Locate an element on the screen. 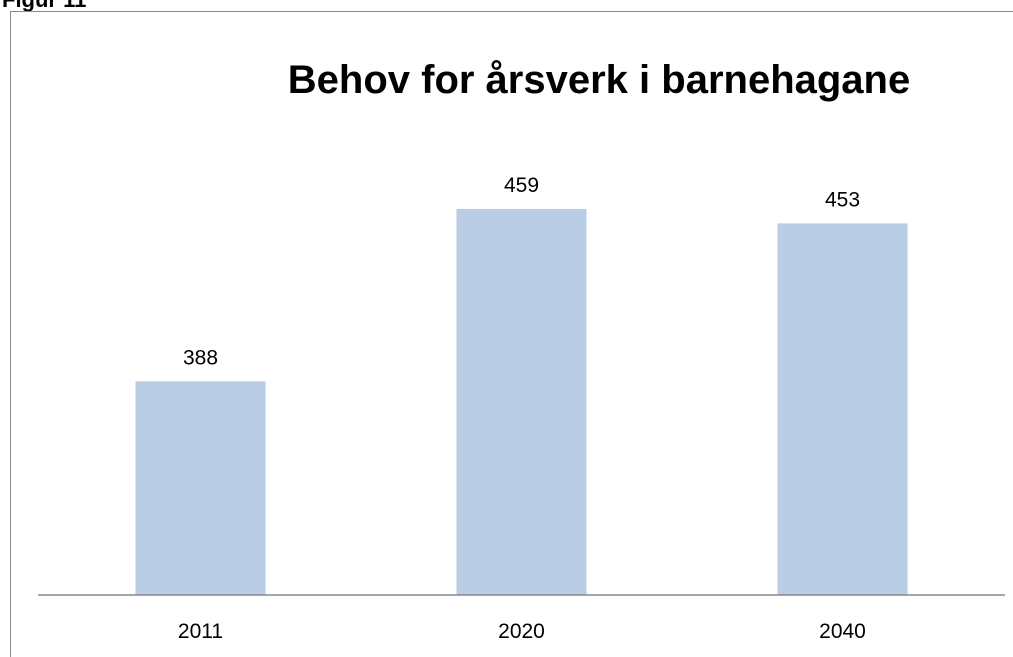 The height and width of the screenshot is (657, 1013). x-tick-label-2020: 2020 is located at coordinates (521, 631).